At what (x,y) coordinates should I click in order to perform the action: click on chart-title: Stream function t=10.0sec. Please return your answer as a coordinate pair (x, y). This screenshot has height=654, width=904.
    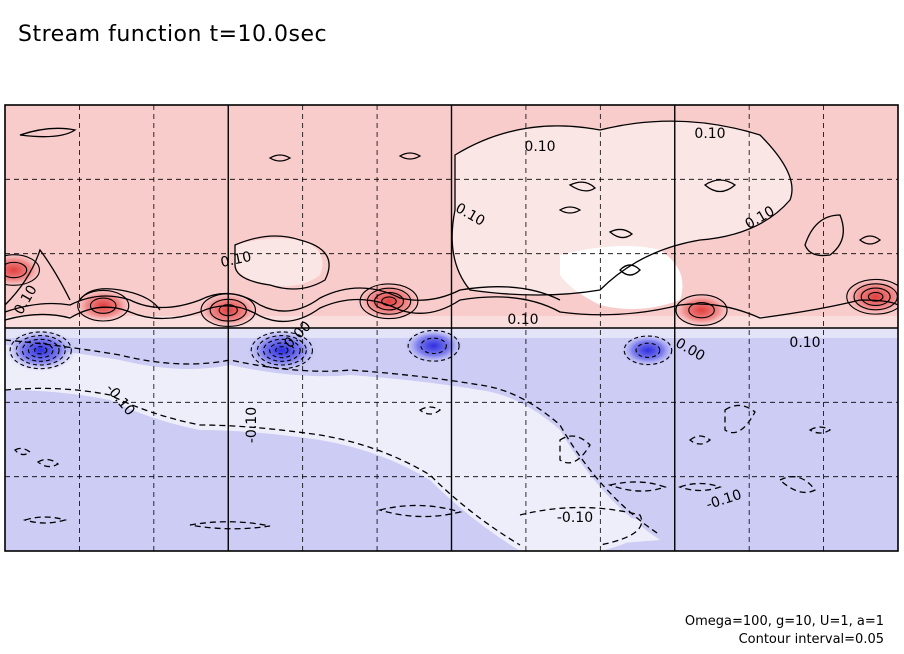
    Looking at the image, I should click on (173, 34).